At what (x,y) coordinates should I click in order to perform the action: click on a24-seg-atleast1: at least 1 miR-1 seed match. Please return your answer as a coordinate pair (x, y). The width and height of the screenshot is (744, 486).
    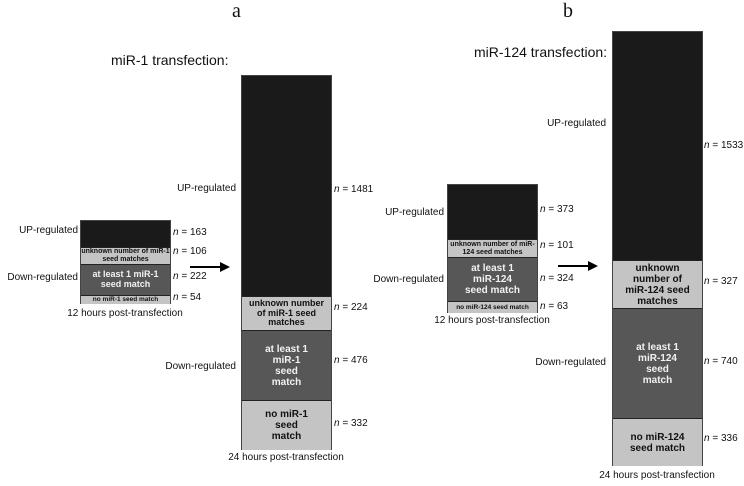
    Looking at the image, I should click on (286, 365).